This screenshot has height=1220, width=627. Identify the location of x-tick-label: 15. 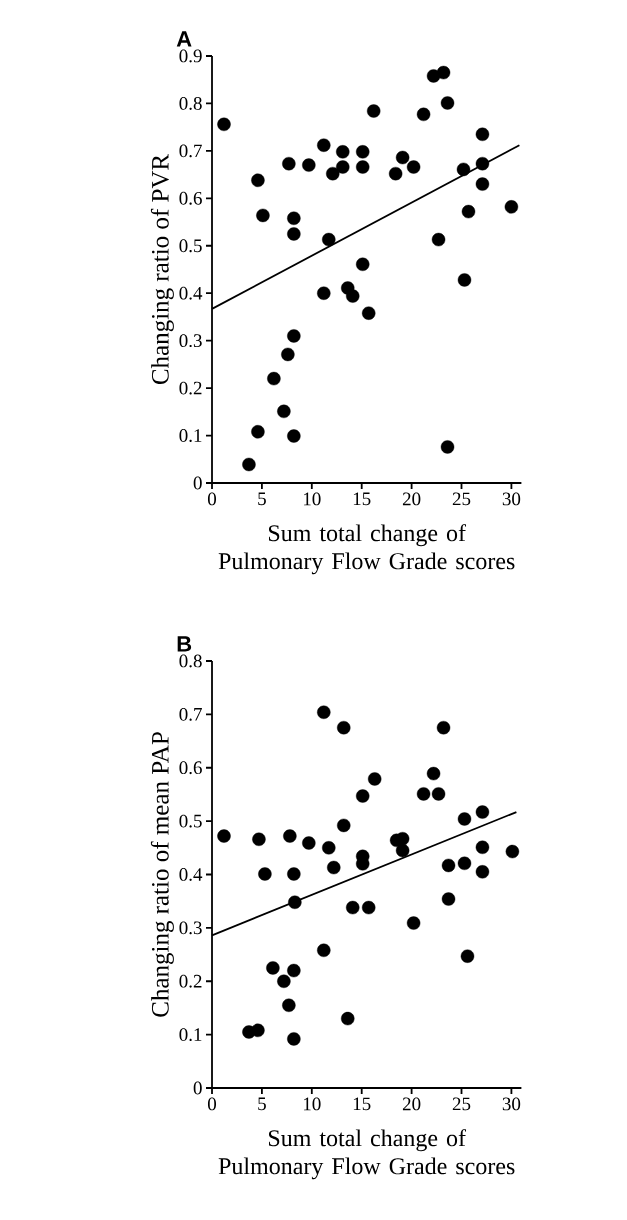
(362, 499).